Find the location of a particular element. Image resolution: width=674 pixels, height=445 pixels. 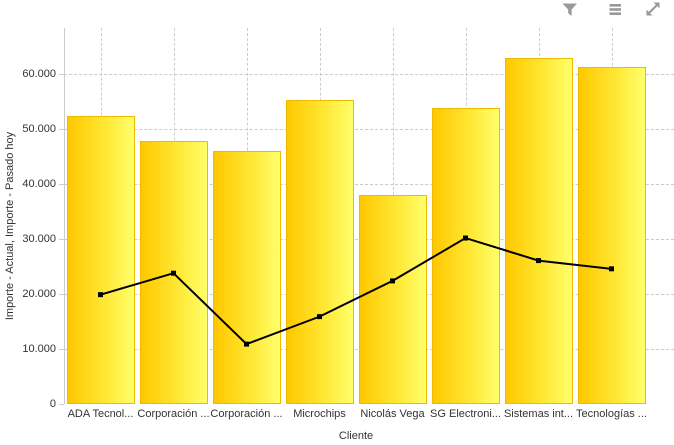

bar-Nicolás Vega is located at coordinates (392, 299).